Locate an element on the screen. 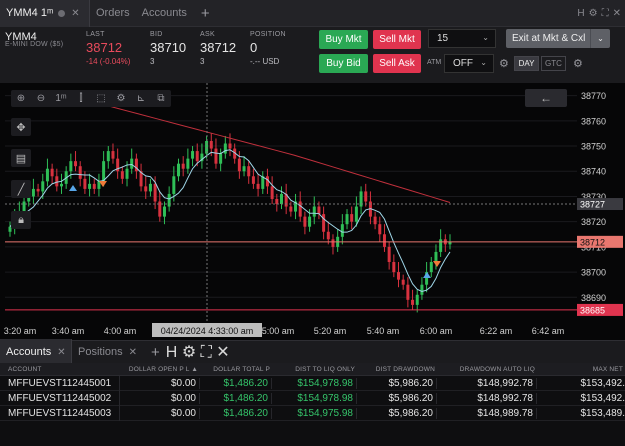  zoom-in-icon: ⊕ is located at coordinates (21, 98).